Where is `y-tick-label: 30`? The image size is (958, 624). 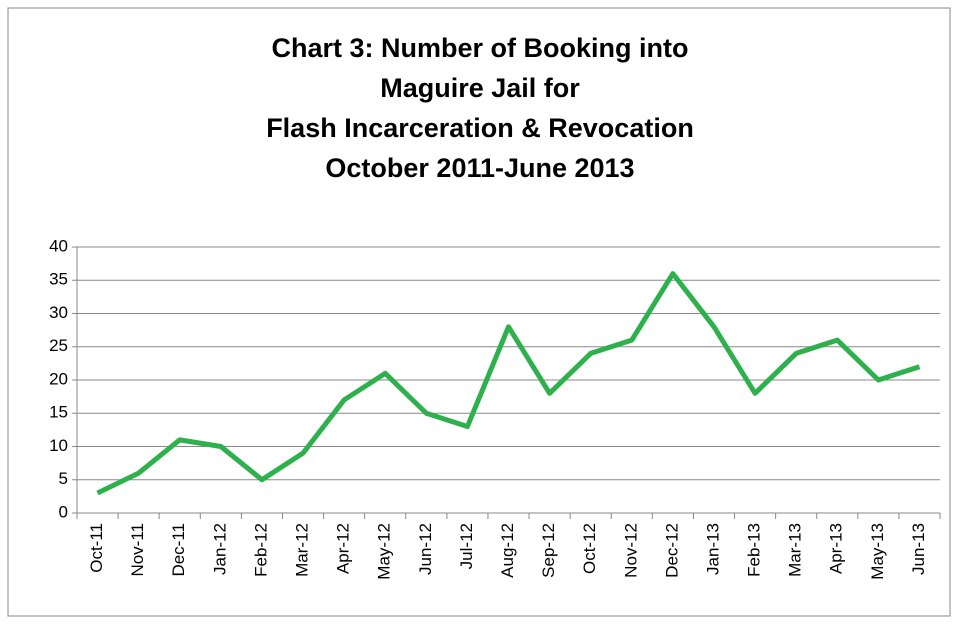 y-tick-label: 30 is located at coordinates (58, 312).